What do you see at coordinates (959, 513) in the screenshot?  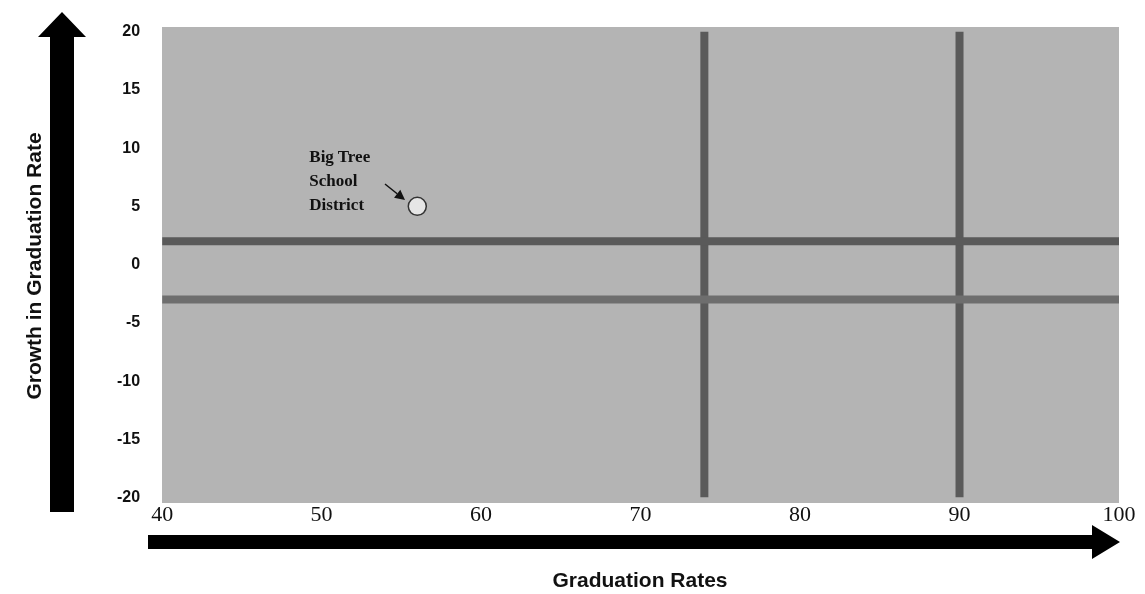 I see `x-tick-label: 90` at bounding box center [959, 513].